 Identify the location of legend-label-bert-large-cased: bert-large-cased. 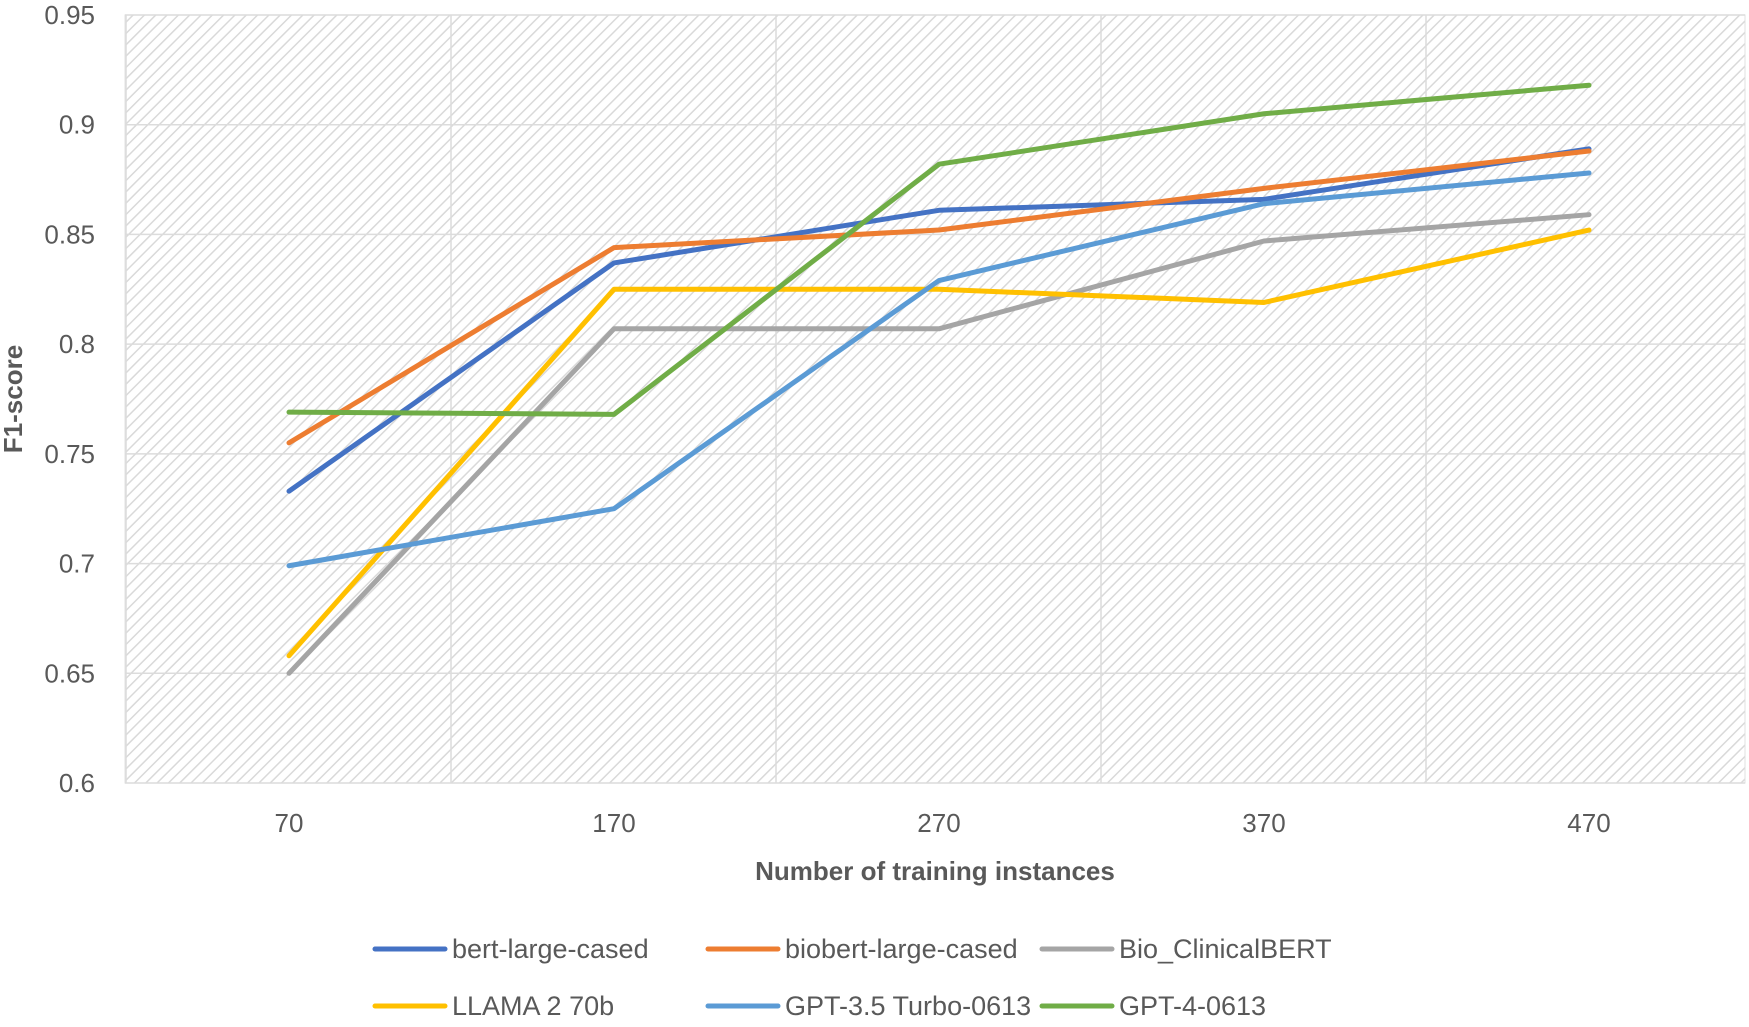
(550, 949).